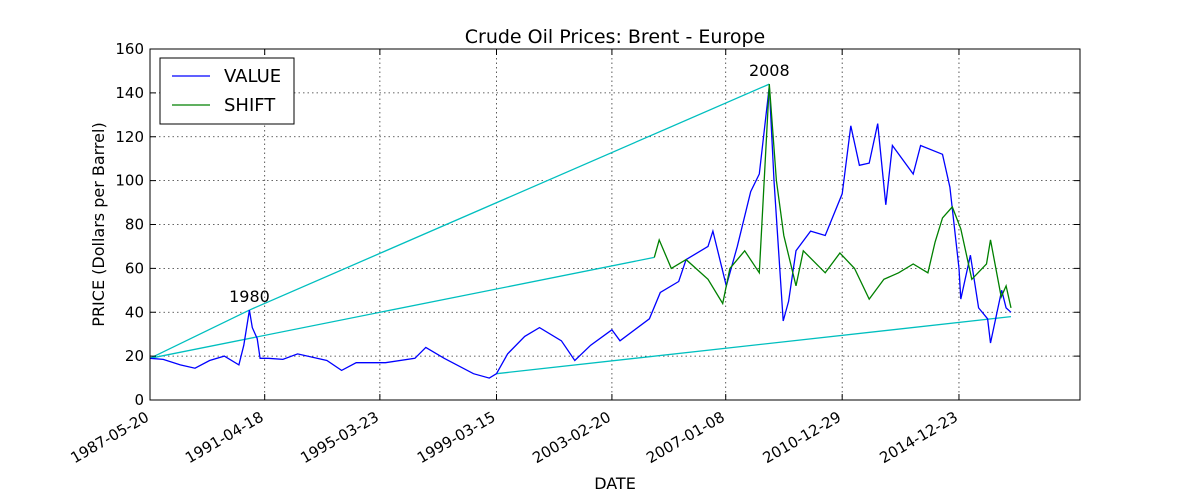 The width and height of the screenshot is (1200, 500). Describe the element at coordinates (109, 437) in the screenshot. I see `x-tick-label: 1987-05-20` at that location.